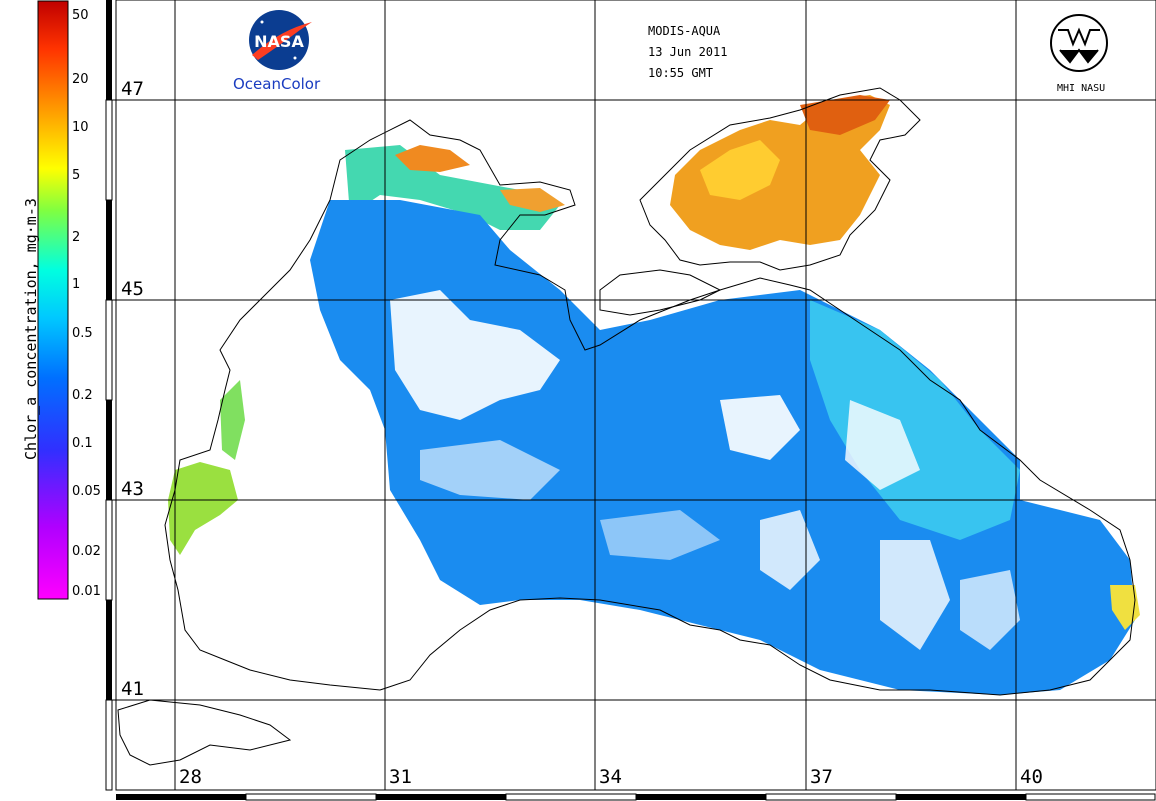  I want to click on lon-label-40: 40, so click(1031, 777).